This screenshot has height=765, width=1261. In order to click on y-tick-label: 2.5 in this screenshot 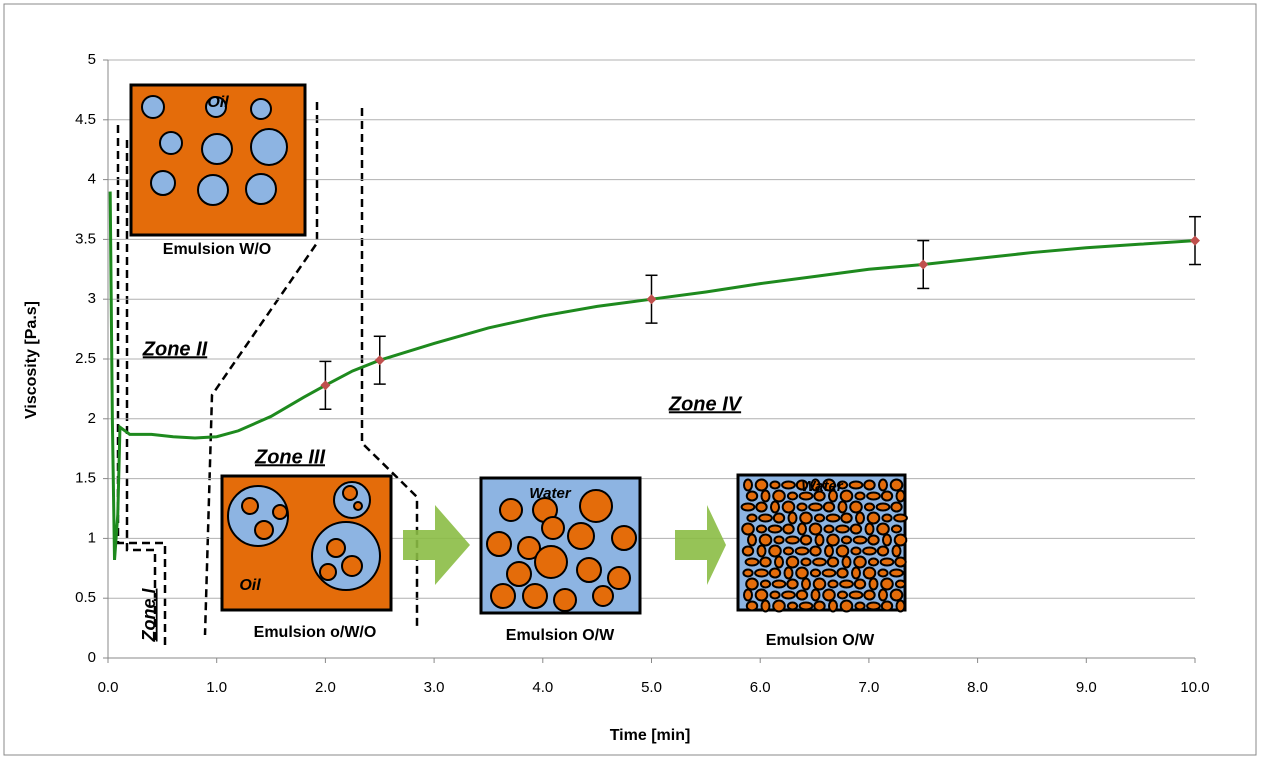, I will do `click(85, 358)`.